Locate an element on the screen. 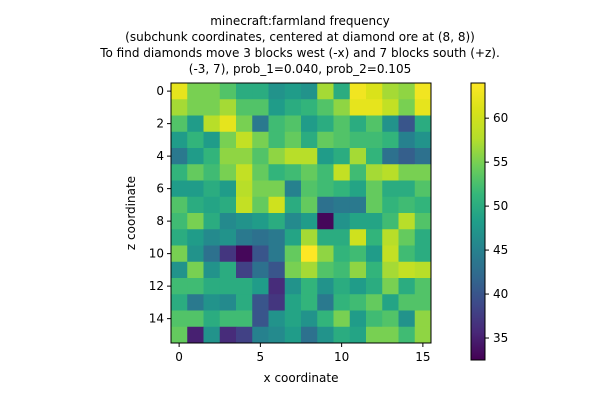 Image resolution: width=600 pixels, height=400 pixels. y-tick-label: 2 is located at coordinates (160, 124).